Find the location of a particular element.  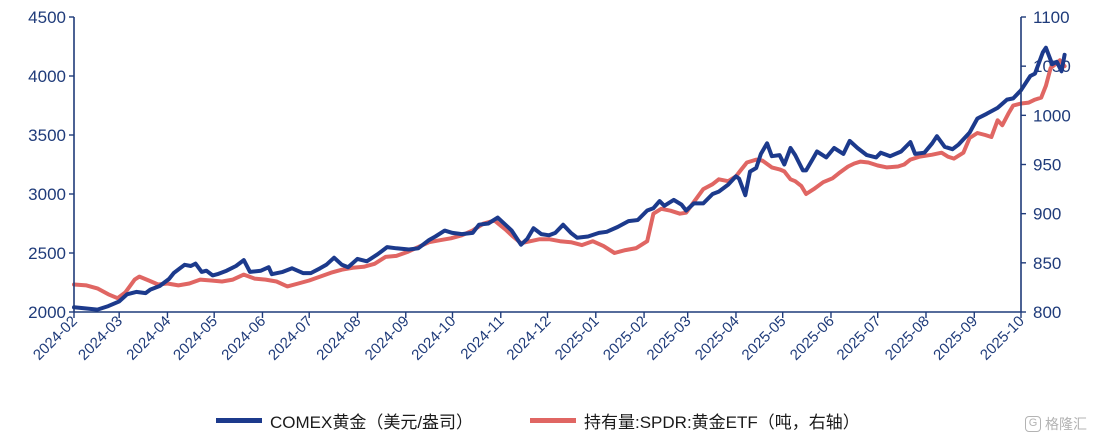

right-tick-label: 1100 is located at coordinates (1051, 17).